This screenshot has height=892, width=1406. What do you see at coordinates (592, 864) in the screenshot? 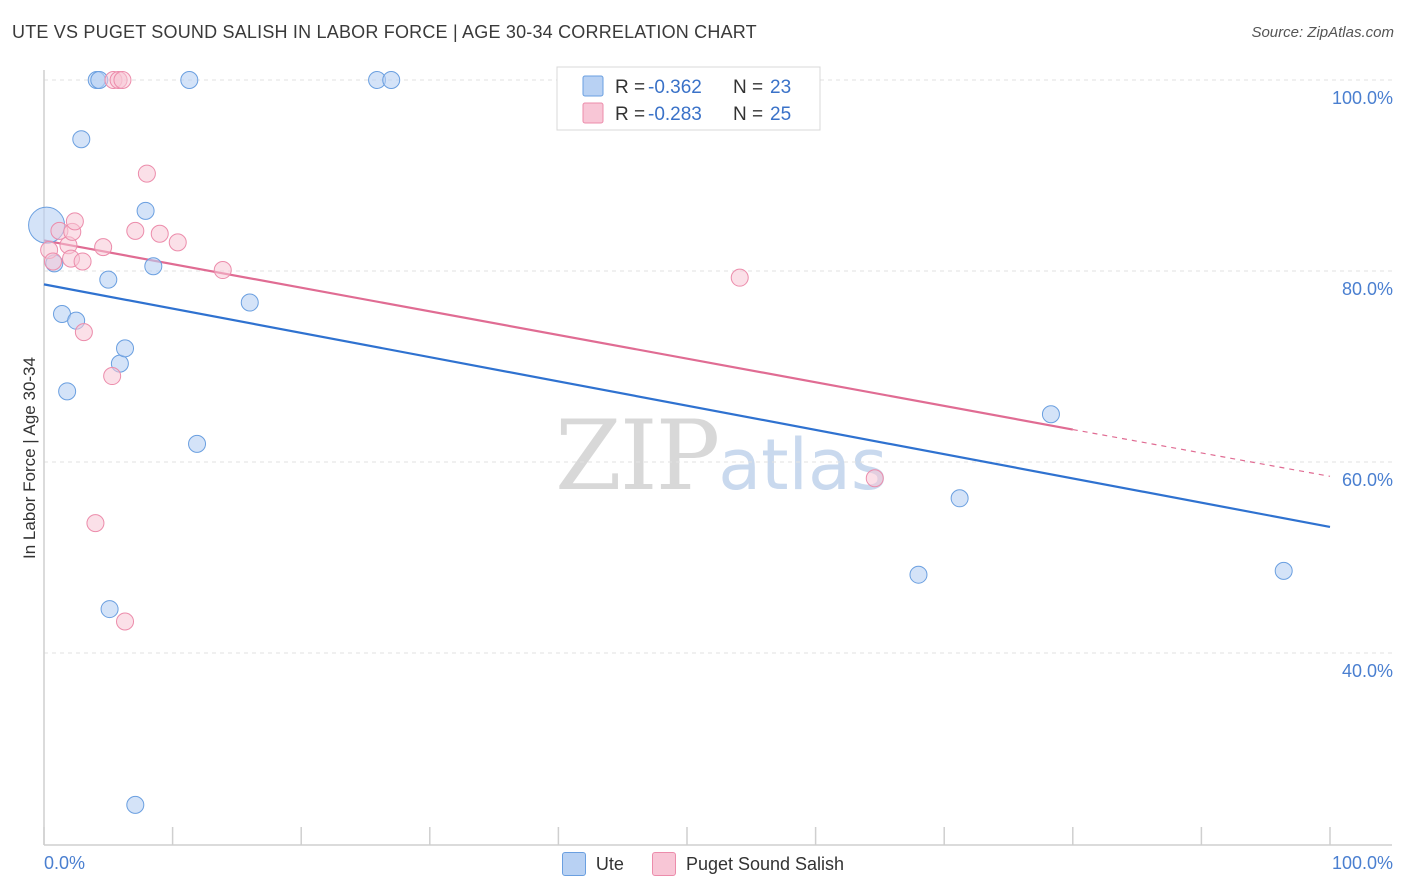
I see `legend-item-ute: Ute` at bounding box center [592, 864].